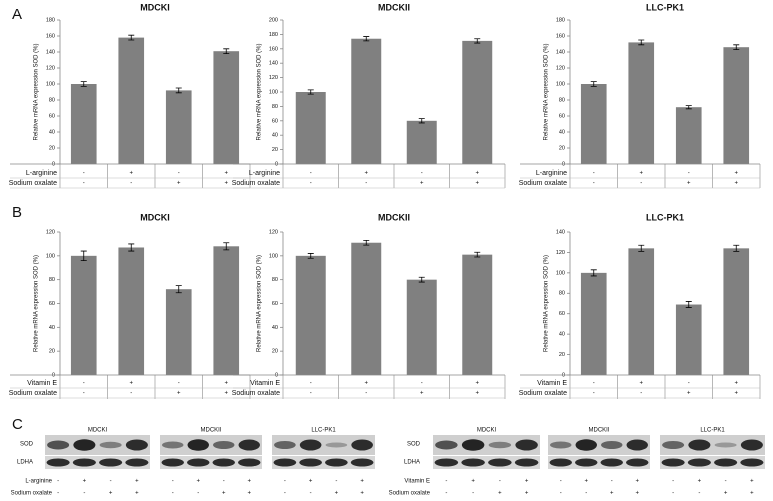 This screenshot has height=501, width=773. What do you see at coordinates (665, 217) in the screenshot?
I see `chart-title: LLC-PK1` at bounding box center [665, 217].